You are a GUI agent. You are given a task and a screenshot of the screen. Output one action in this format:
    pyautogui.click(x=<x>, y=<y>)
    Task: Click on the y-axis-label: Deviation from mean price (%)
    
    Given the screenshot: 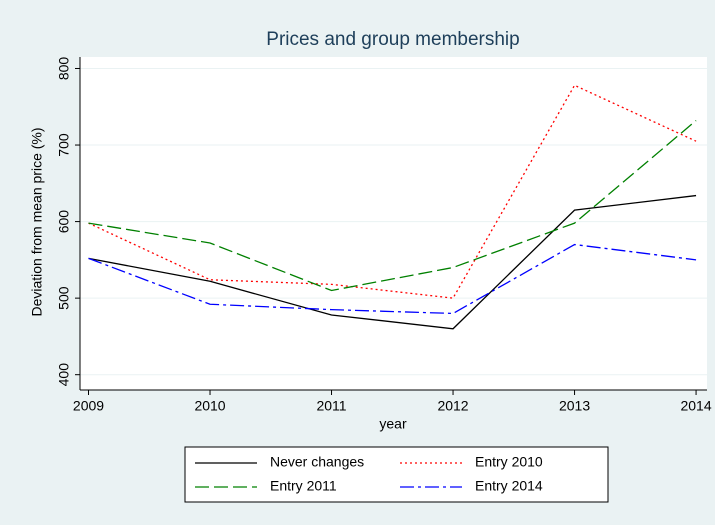 What is the action you would take?
    pyautogui.click(x=37, y=221)
    